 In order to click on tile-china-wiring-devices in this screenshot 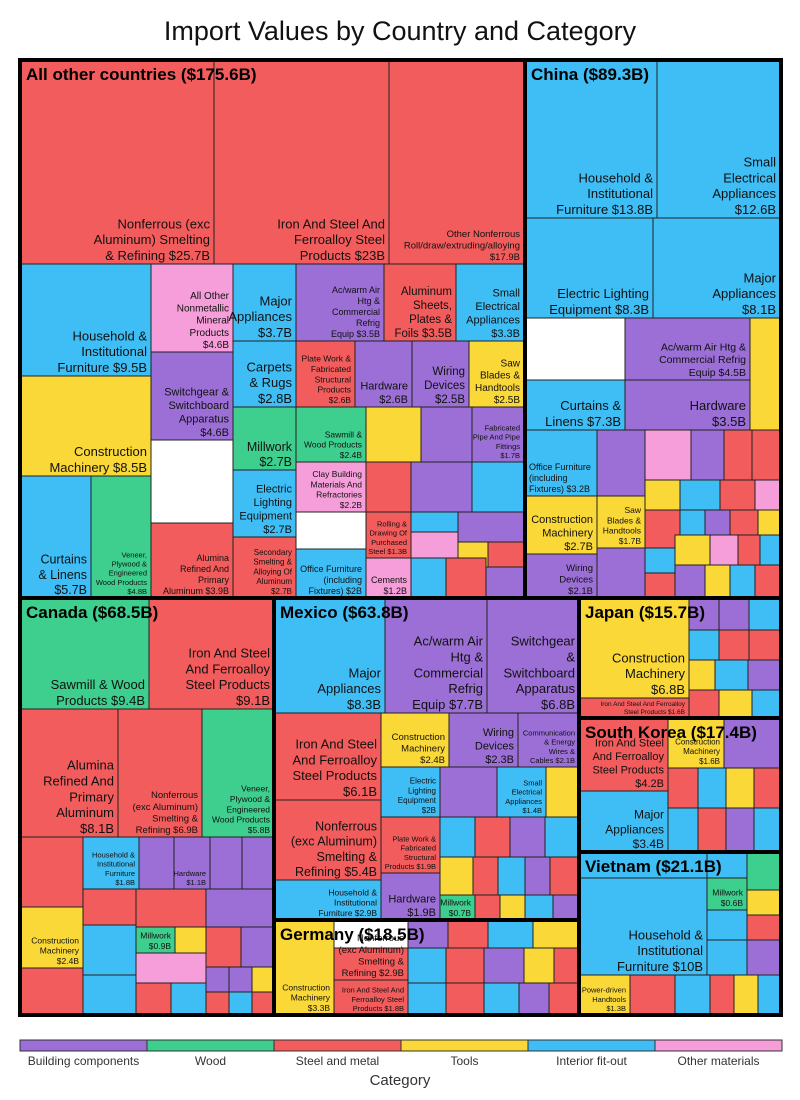, I will do `click(561, 576)`.